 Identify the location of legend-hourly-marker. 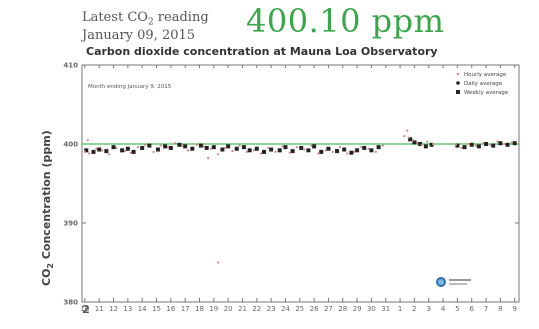
(458, 74).